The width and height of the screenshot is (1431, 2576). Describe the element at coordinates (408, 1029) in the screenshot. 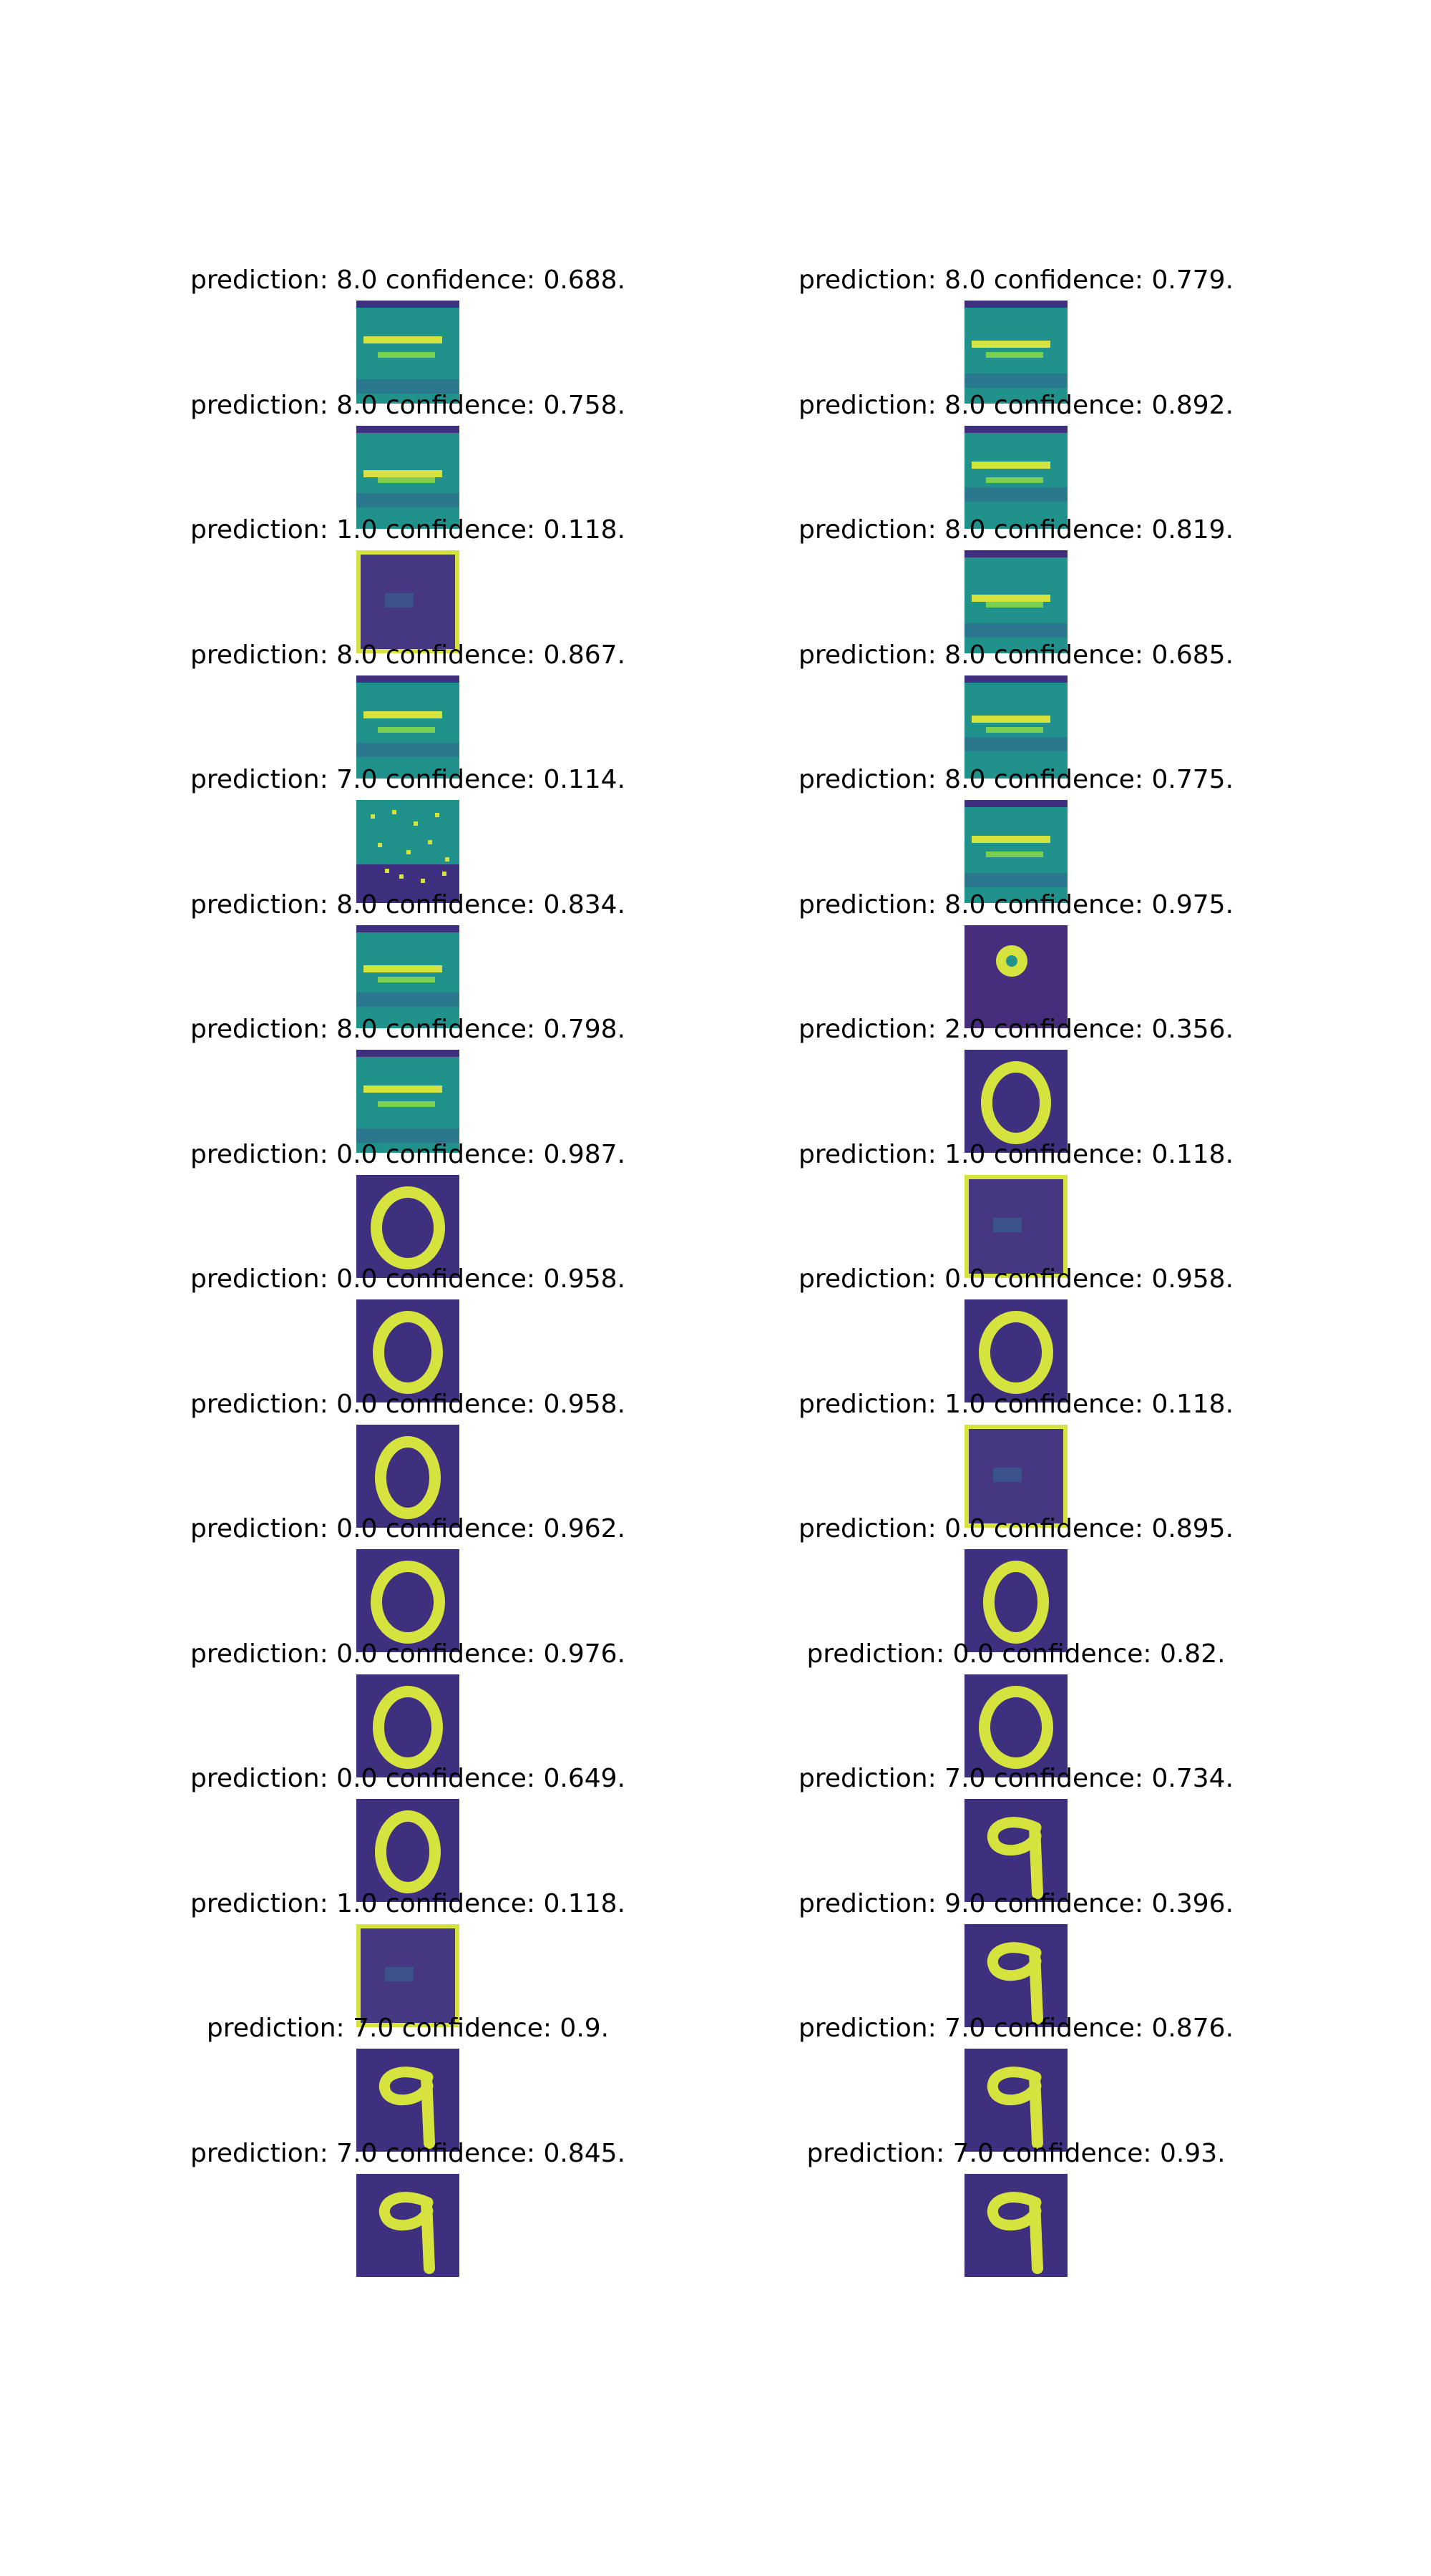

I see `panel-title: prediction: 8.0 confidence: 0.798.` at that location.